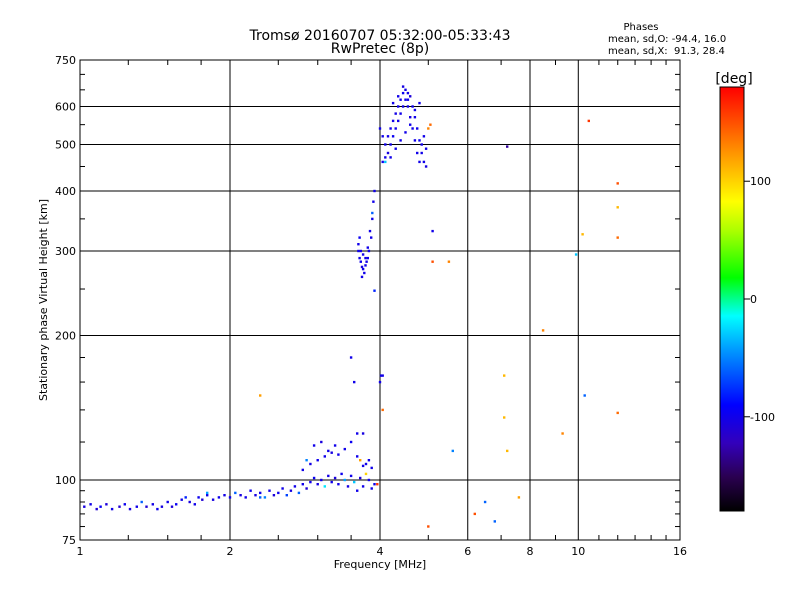 This screenshot has width=800, height=600. I want to click on y-tick-labels: 75 100 200 300 400 500 600 750, so click(65, 300).